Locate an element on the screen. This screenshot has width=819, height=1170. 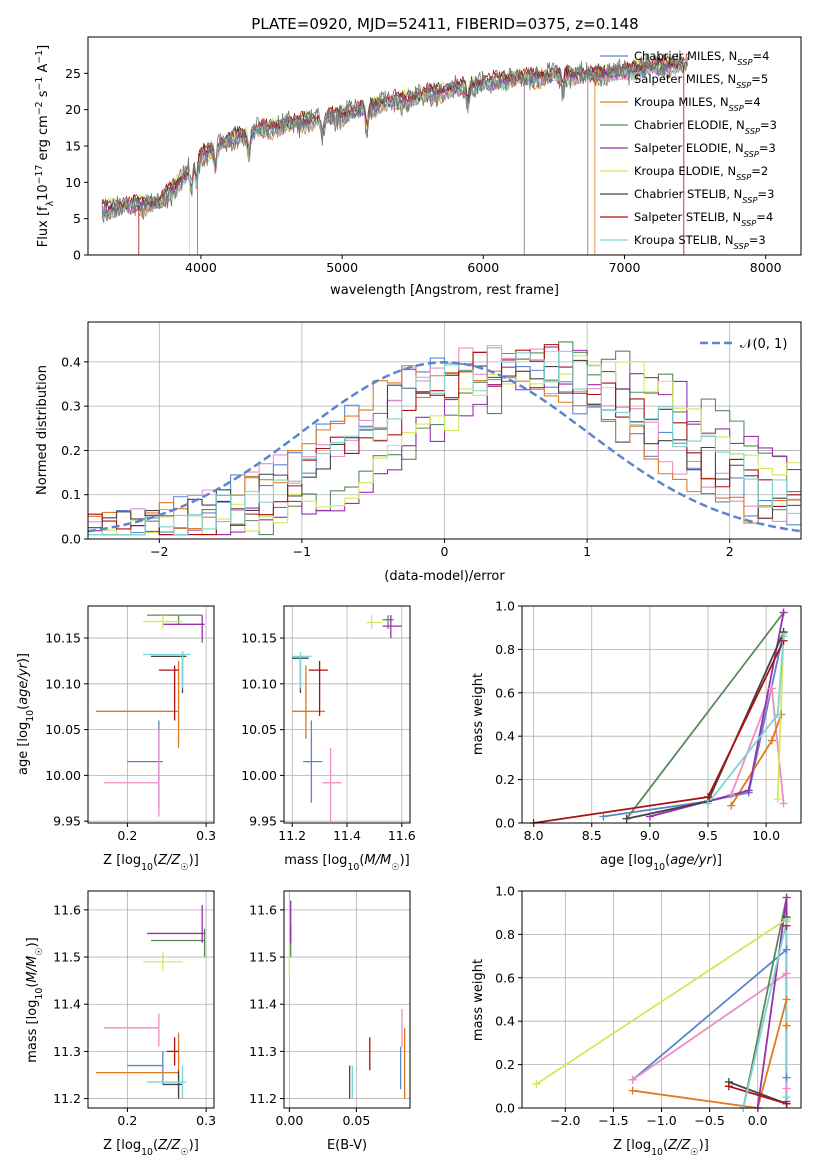
tick-label-y: 10.05 is located at coordinates (259, 729).